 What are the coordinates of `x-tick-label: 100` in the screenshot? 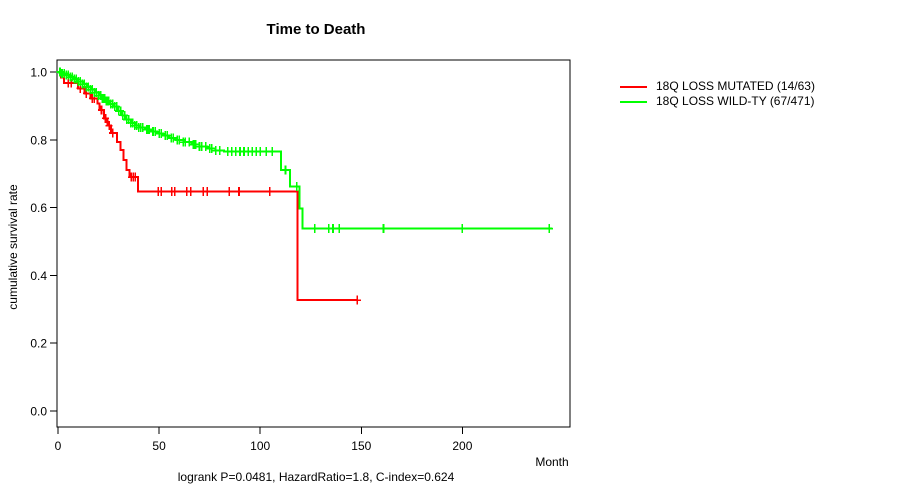 It's located at (260, 446).